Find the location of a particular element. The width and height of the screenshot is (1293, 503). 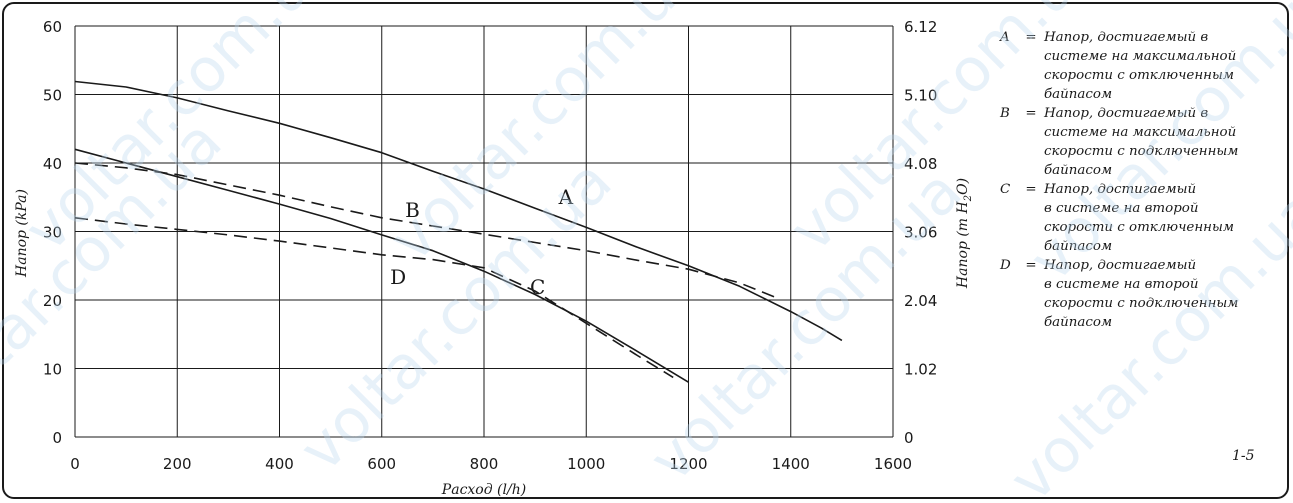

series-line-b is located at coordinates (425, 230).